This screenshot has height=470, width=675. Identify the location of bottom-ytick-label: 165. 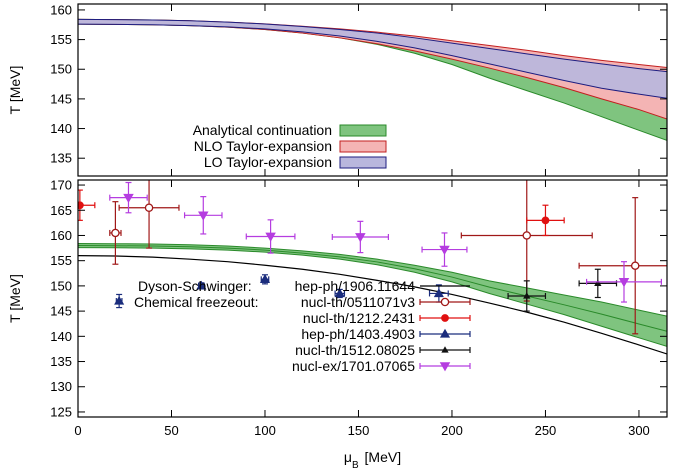
(61, 210).